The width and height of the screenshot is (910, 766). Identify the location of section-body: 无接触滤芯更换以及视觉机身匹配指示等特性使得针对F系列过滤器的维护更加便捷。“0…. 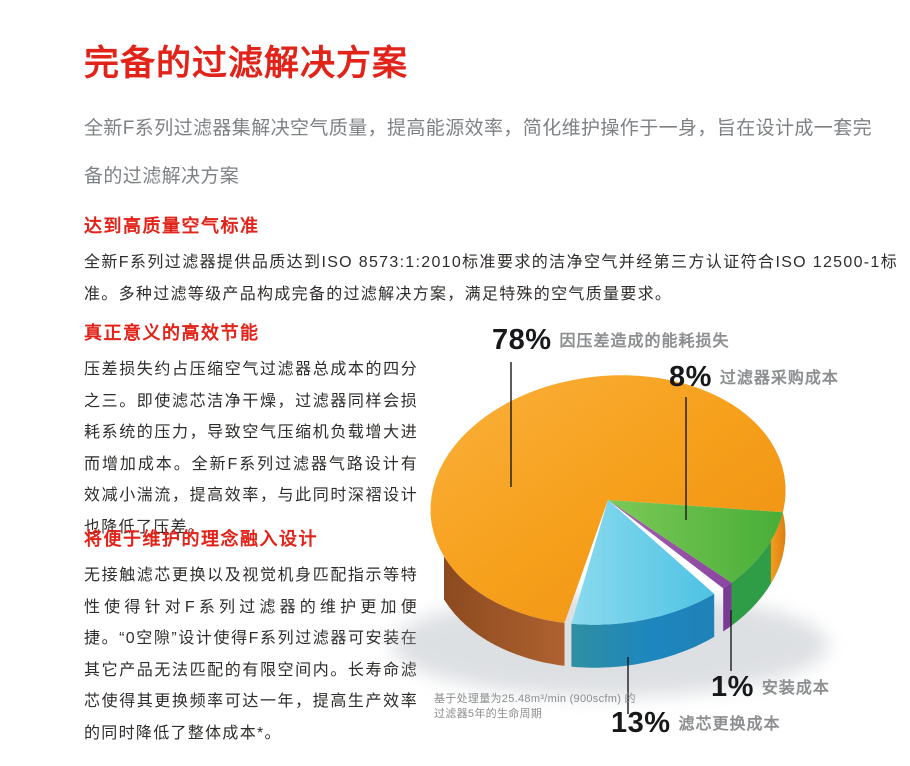
(251, 654).